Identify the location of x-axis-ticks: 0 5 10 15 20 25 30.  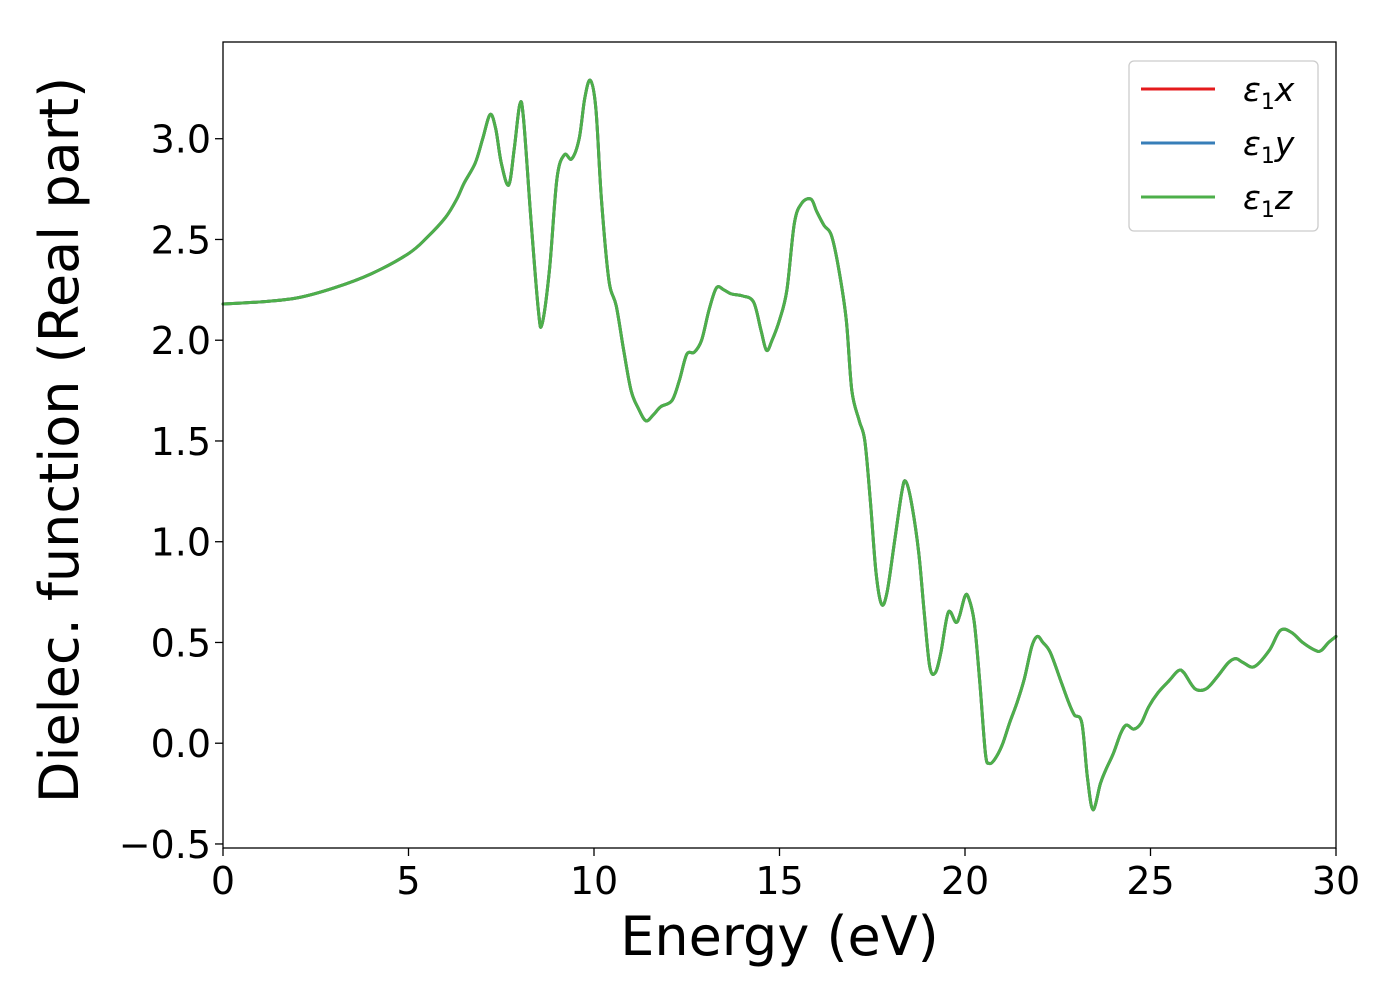
(785, 875).